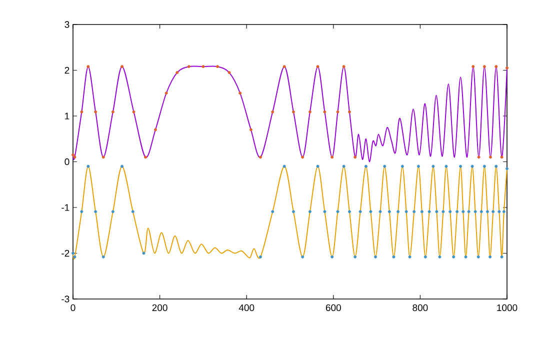 This screenshot has height=337, width=560. Describe the element at coordinates (160, 308) in the screenshot. I see `x-tick-label: 200` at that location.